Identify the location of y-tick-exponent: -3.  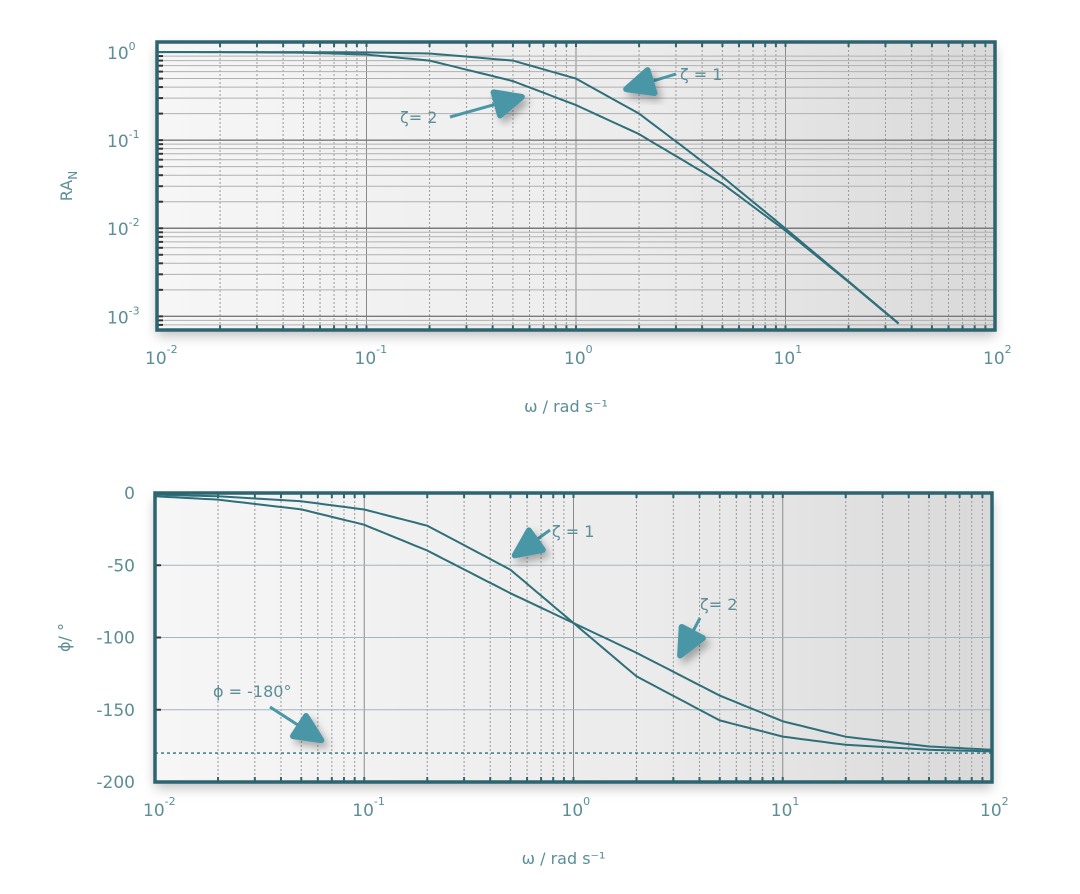
(134, 310).